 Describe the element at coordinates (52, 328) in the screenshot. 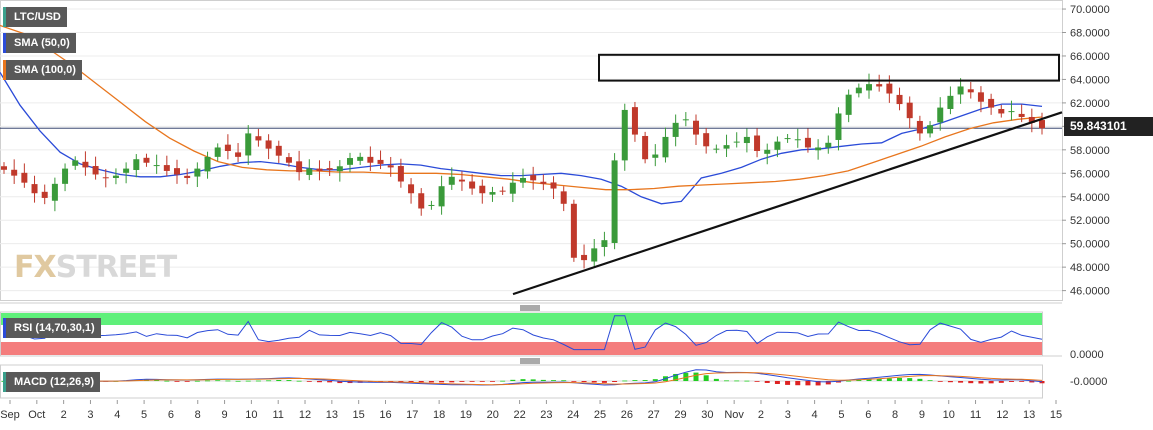

I see `rsi-label: RSI (14,70,30,1)` at that location.